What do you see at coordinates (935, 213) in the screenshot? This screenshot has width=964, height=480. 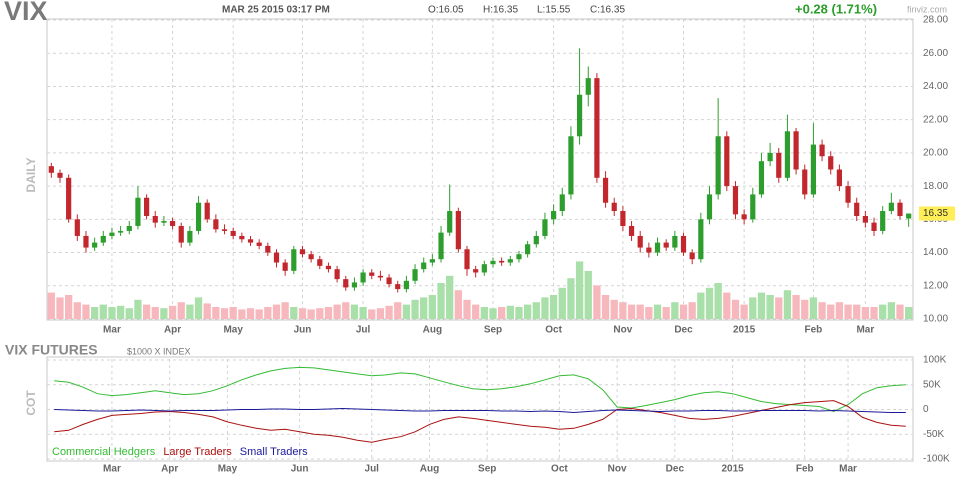 I see `price-tag-label: 16.35` at bounding box center [935, 213].